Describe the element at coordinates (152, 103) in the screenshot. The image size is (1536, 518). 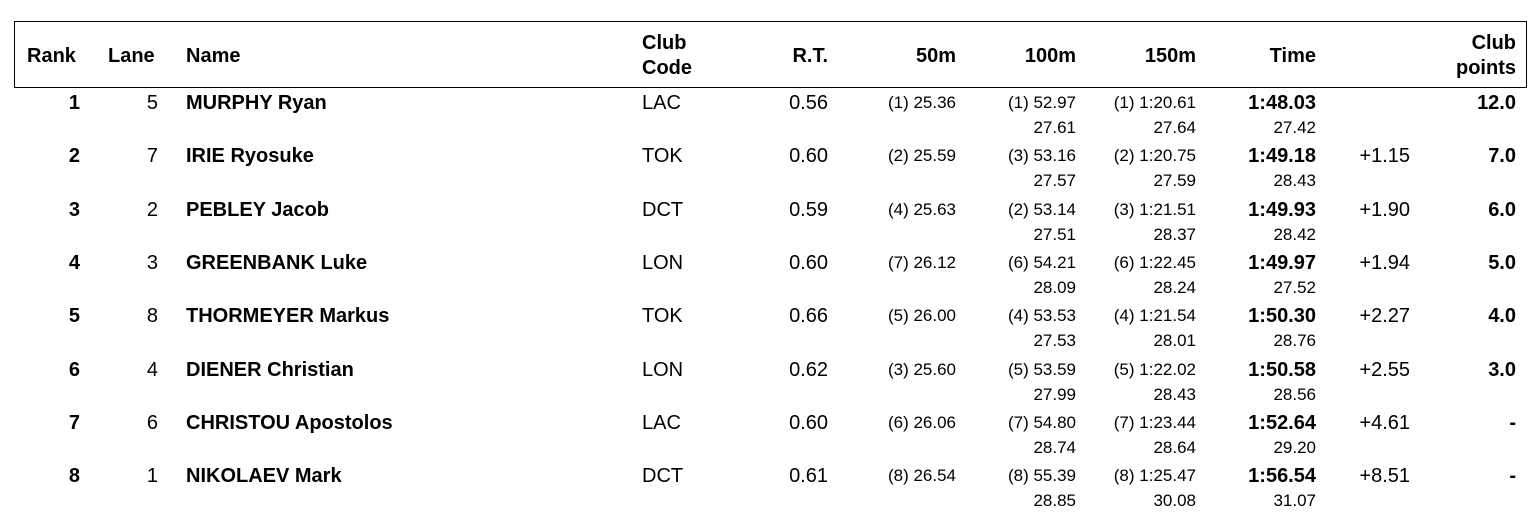
I see `lane-cell: 5` at that location.